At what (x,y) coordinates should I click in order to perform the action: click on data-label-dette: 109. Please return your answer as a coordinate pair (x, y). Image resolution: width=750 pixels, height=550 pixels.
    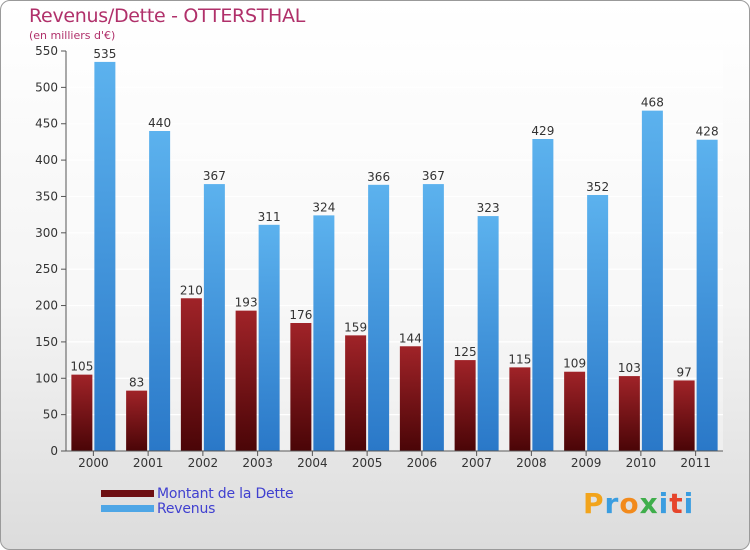
    Looking at the image, I should click on (574, 364).